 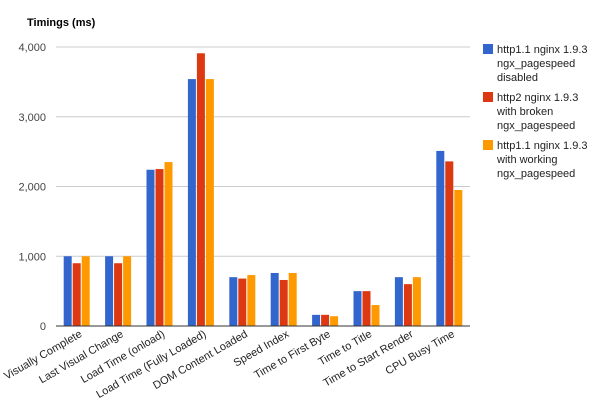 I want to click on legend-label: disabled, so click(x=517, y=78).